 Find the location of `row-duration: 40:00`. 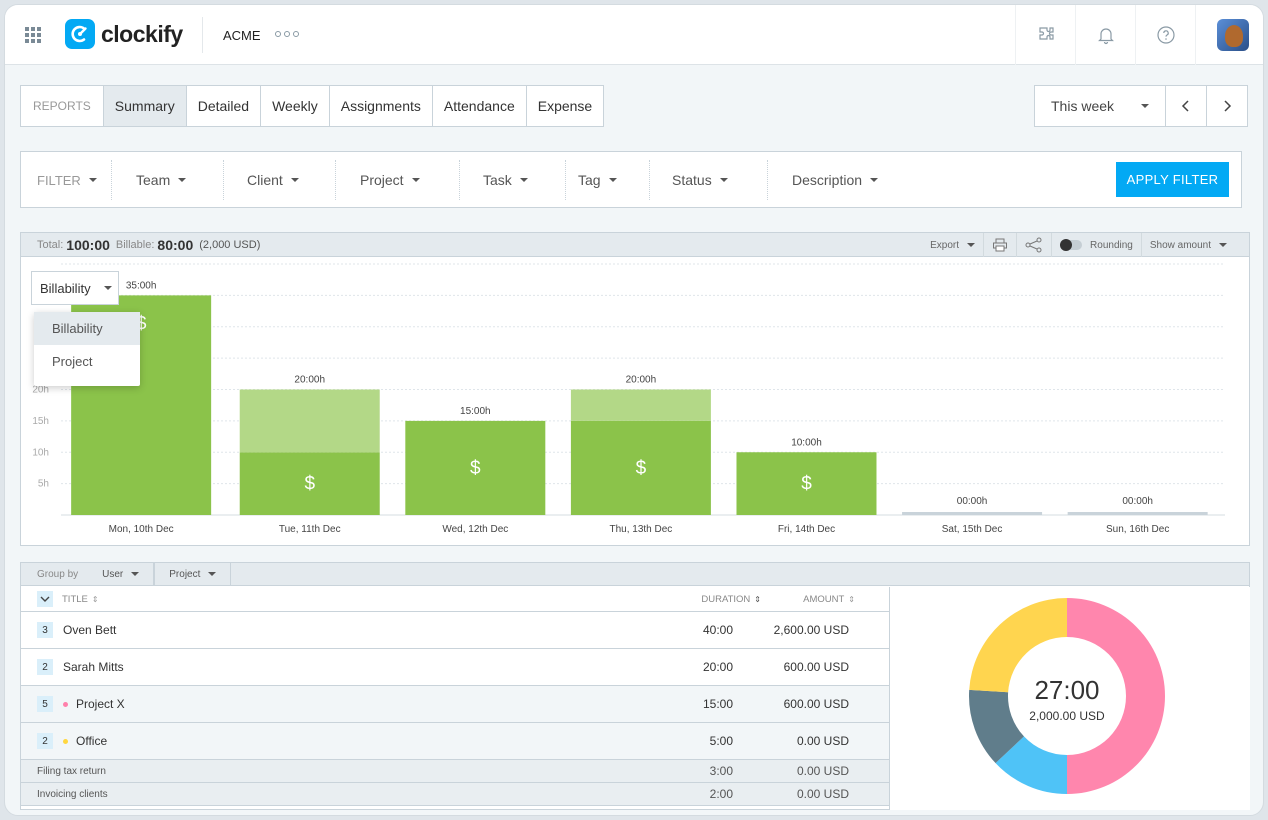

row-duration: 40:00 is located at coordinates (717, 630).